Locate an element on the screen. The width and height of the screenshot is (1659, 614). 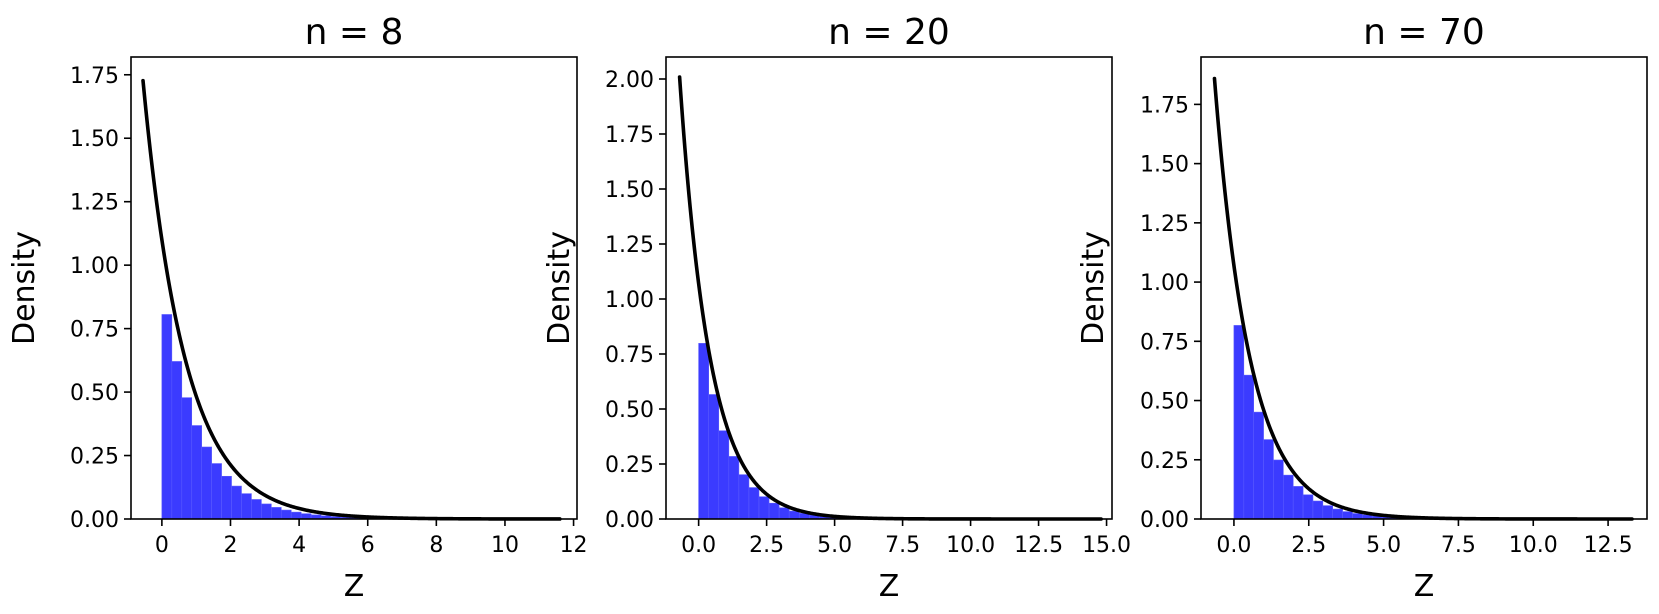
x-tick-label: 0 is located at coordinates (162, 545).